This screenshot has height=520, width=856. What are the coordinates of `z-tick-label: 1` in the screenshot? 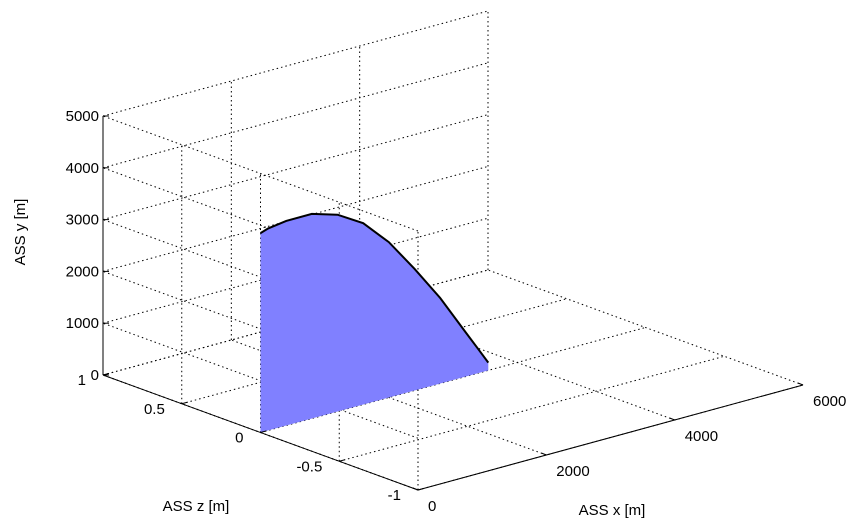 It's located at (82, 380).